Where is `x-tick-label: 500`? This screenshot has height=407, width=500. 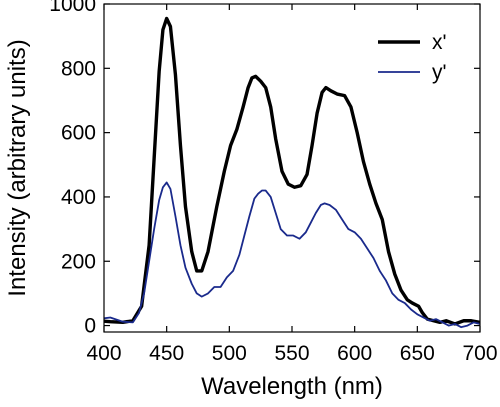
x-tick-label: 500 is located at coordinates (229, 353).